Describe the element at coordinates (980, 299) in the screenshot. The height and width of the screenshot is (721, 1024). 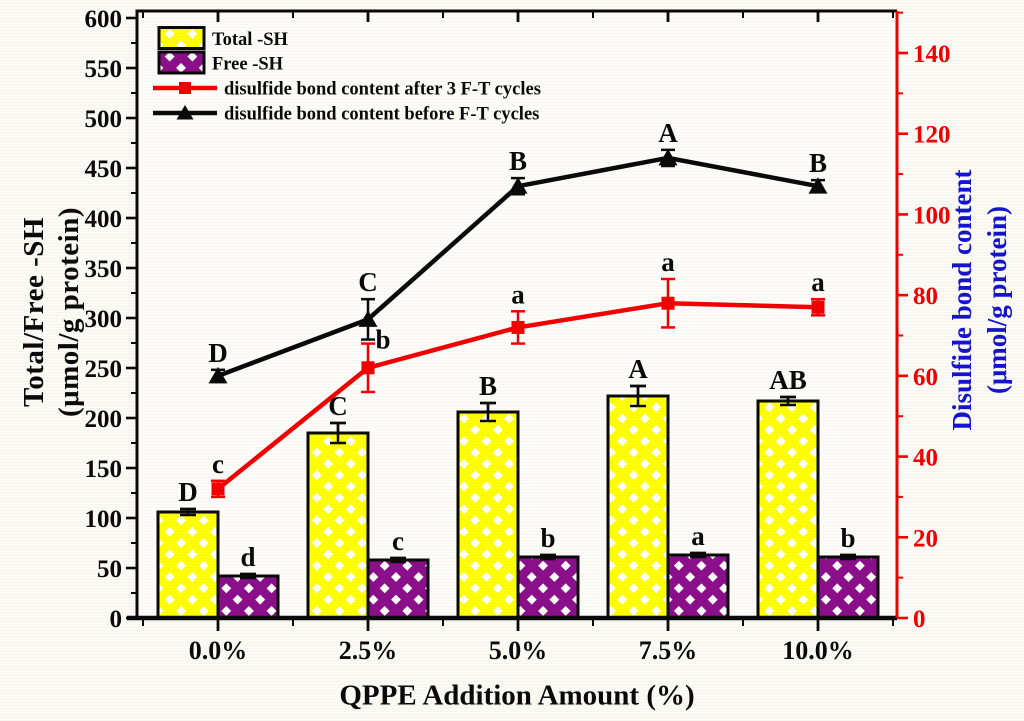
I see `right-axis-title: Disulfide bond content (μmol/g protein)` at that location.